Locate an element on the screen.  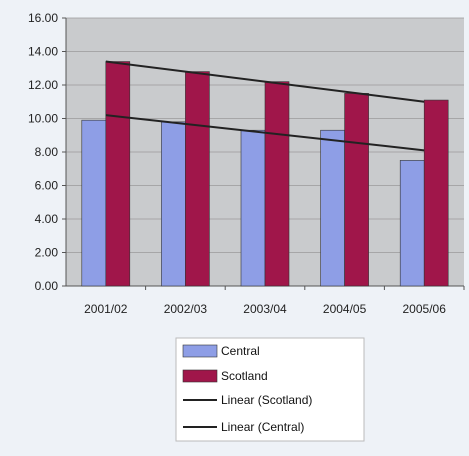
trendlines is located at coordinates (265, 106).